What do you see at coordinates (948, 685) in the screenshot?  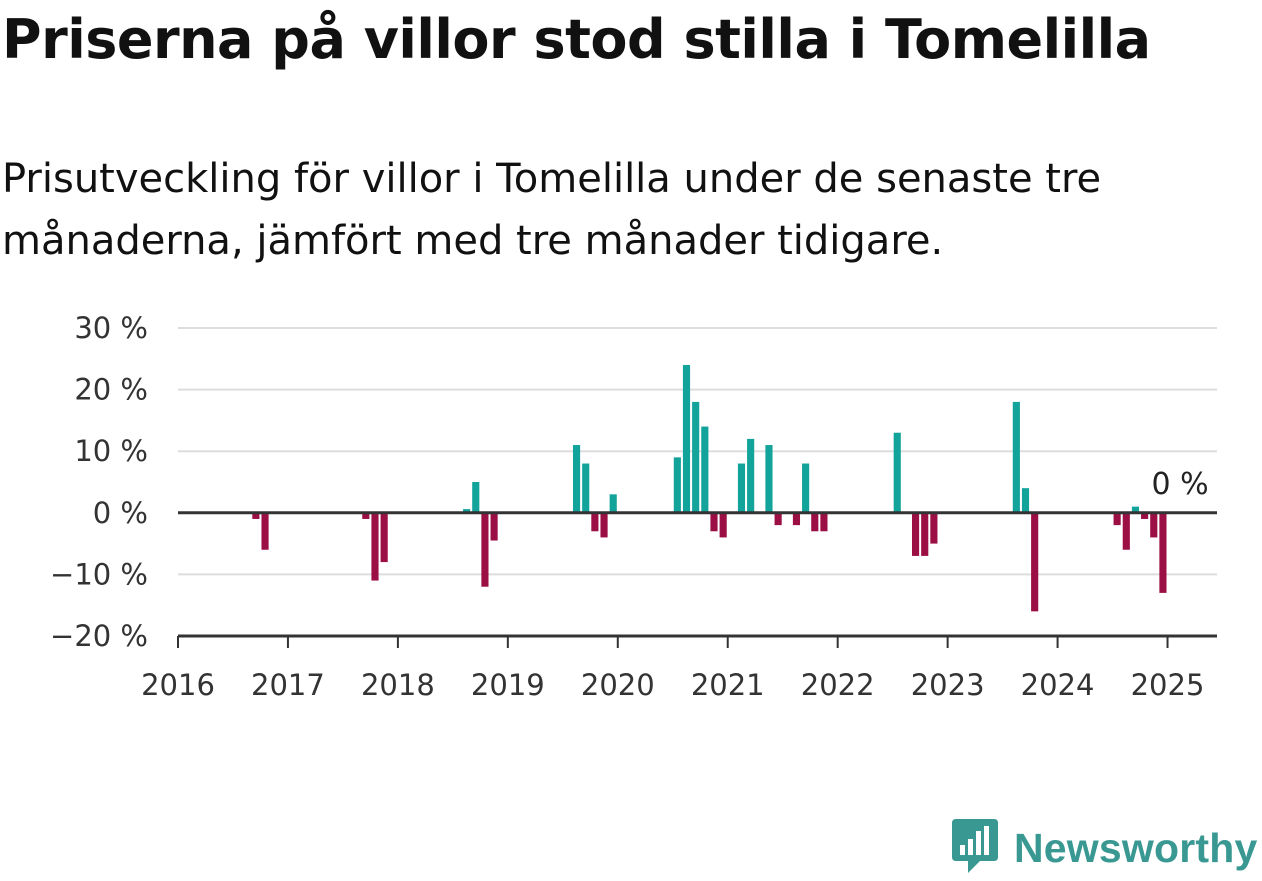 I see `x-tick-label: 2023` at bounding box center [948, 685].